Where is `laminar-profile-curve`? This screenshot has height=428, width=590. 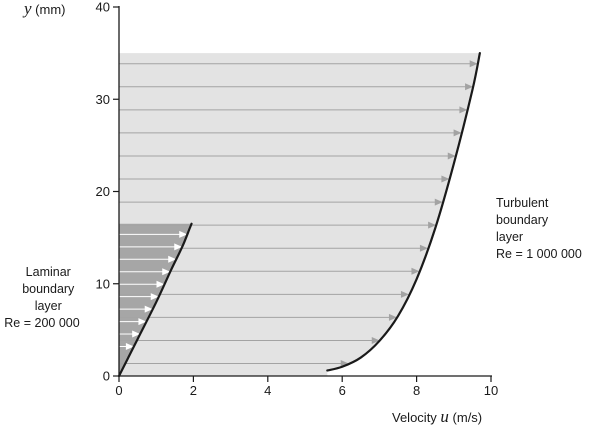 laminar-profile-curve is located at coordinates (155, 300).